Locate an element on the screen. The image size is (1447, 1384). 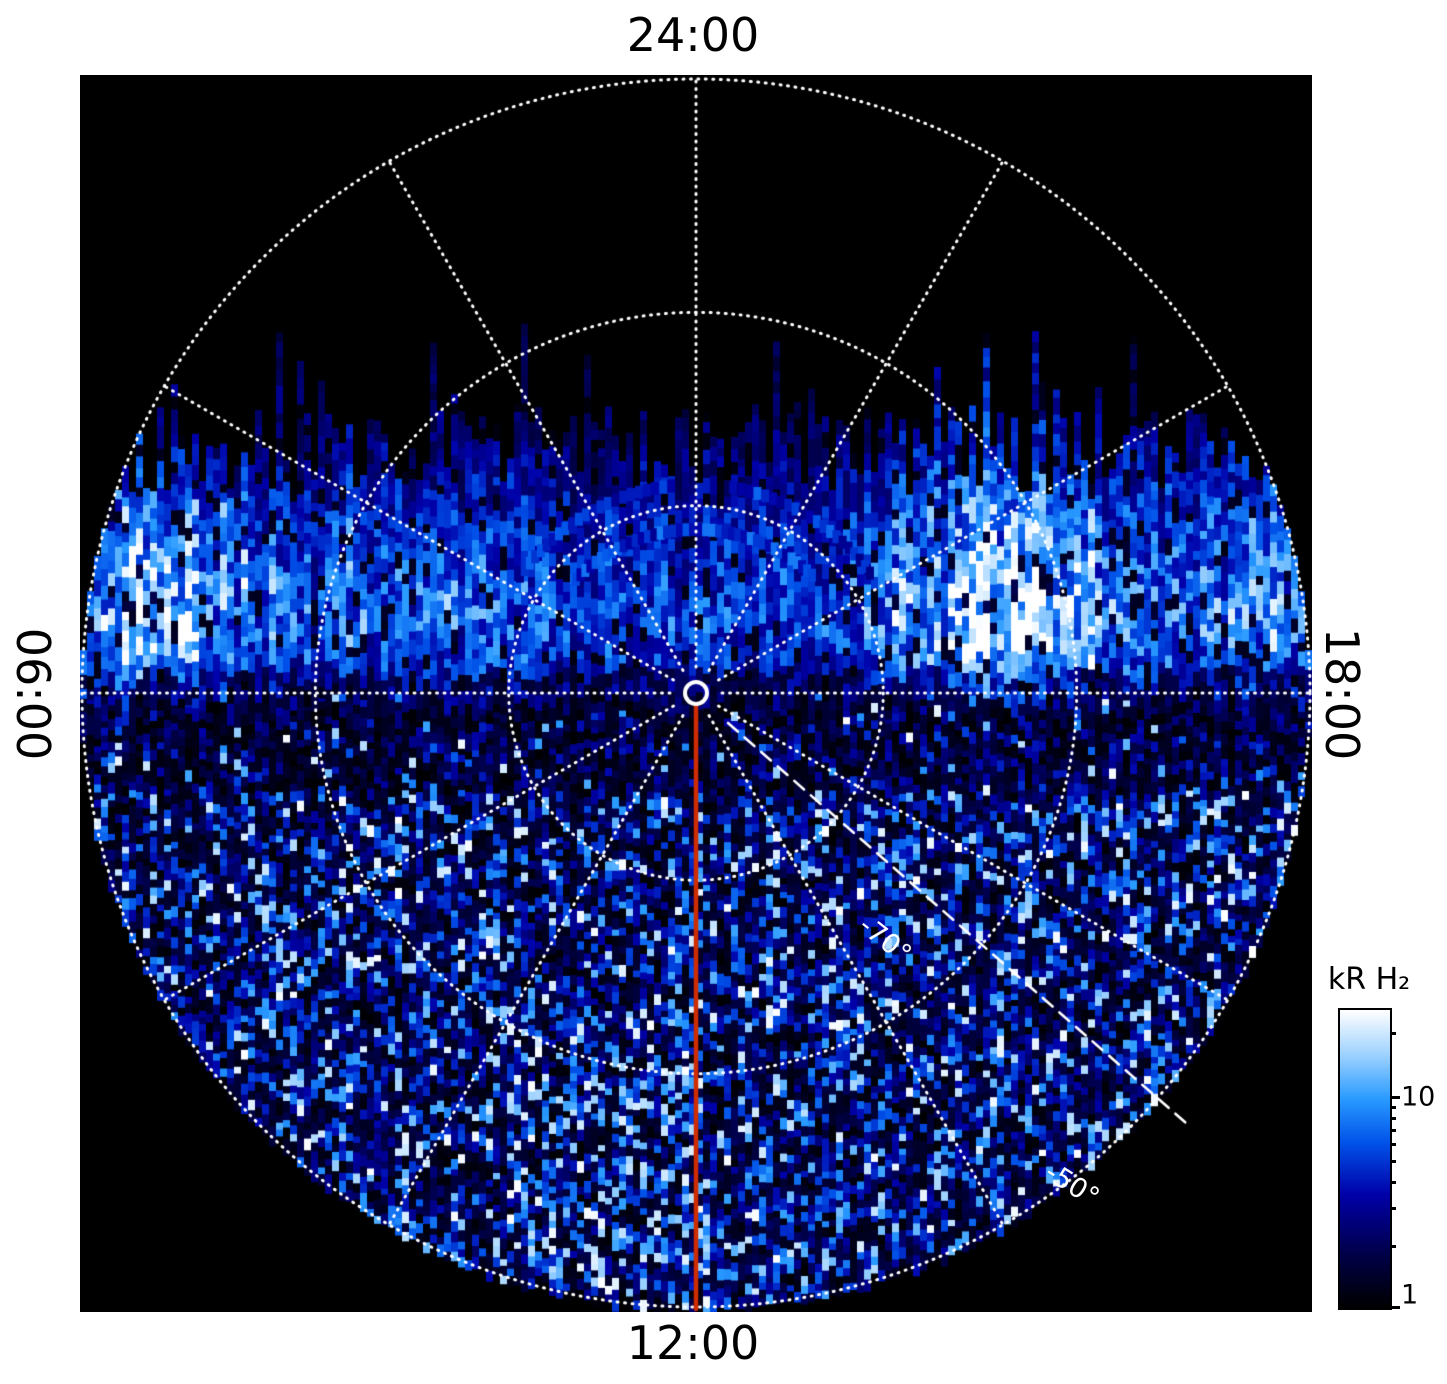
colorbar-tick-label-10: 10 is located at coordinates (1418, 1097).